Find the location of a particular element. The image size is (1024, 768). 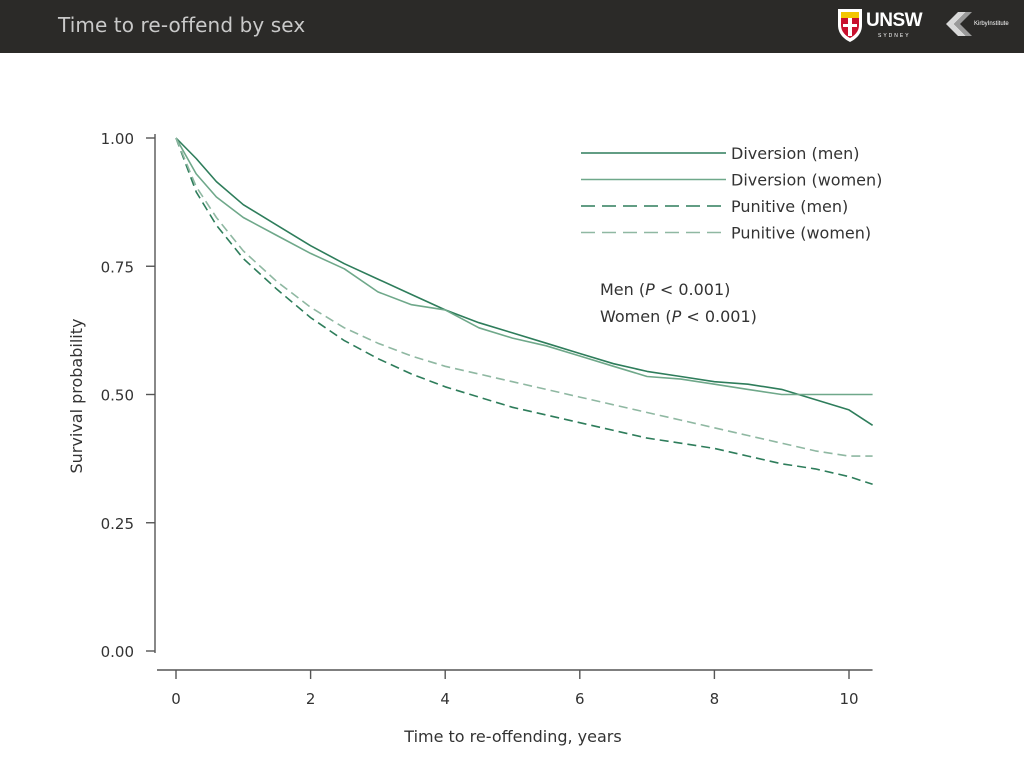

y-tick-label: 0.75 is located at coordinates (117, 267).